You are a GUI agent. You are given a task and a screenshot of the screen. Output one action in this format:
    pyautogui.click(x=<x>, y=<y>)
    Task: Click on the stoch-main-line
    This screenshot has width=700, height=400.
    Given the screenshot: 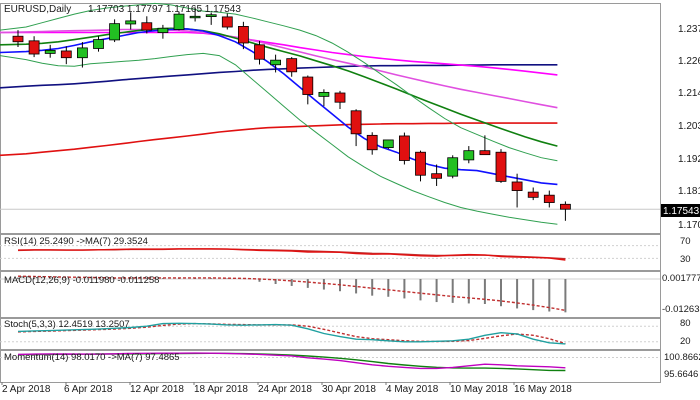 What is the action you would take?
    pyautogui.click(x=291, y=333)
    